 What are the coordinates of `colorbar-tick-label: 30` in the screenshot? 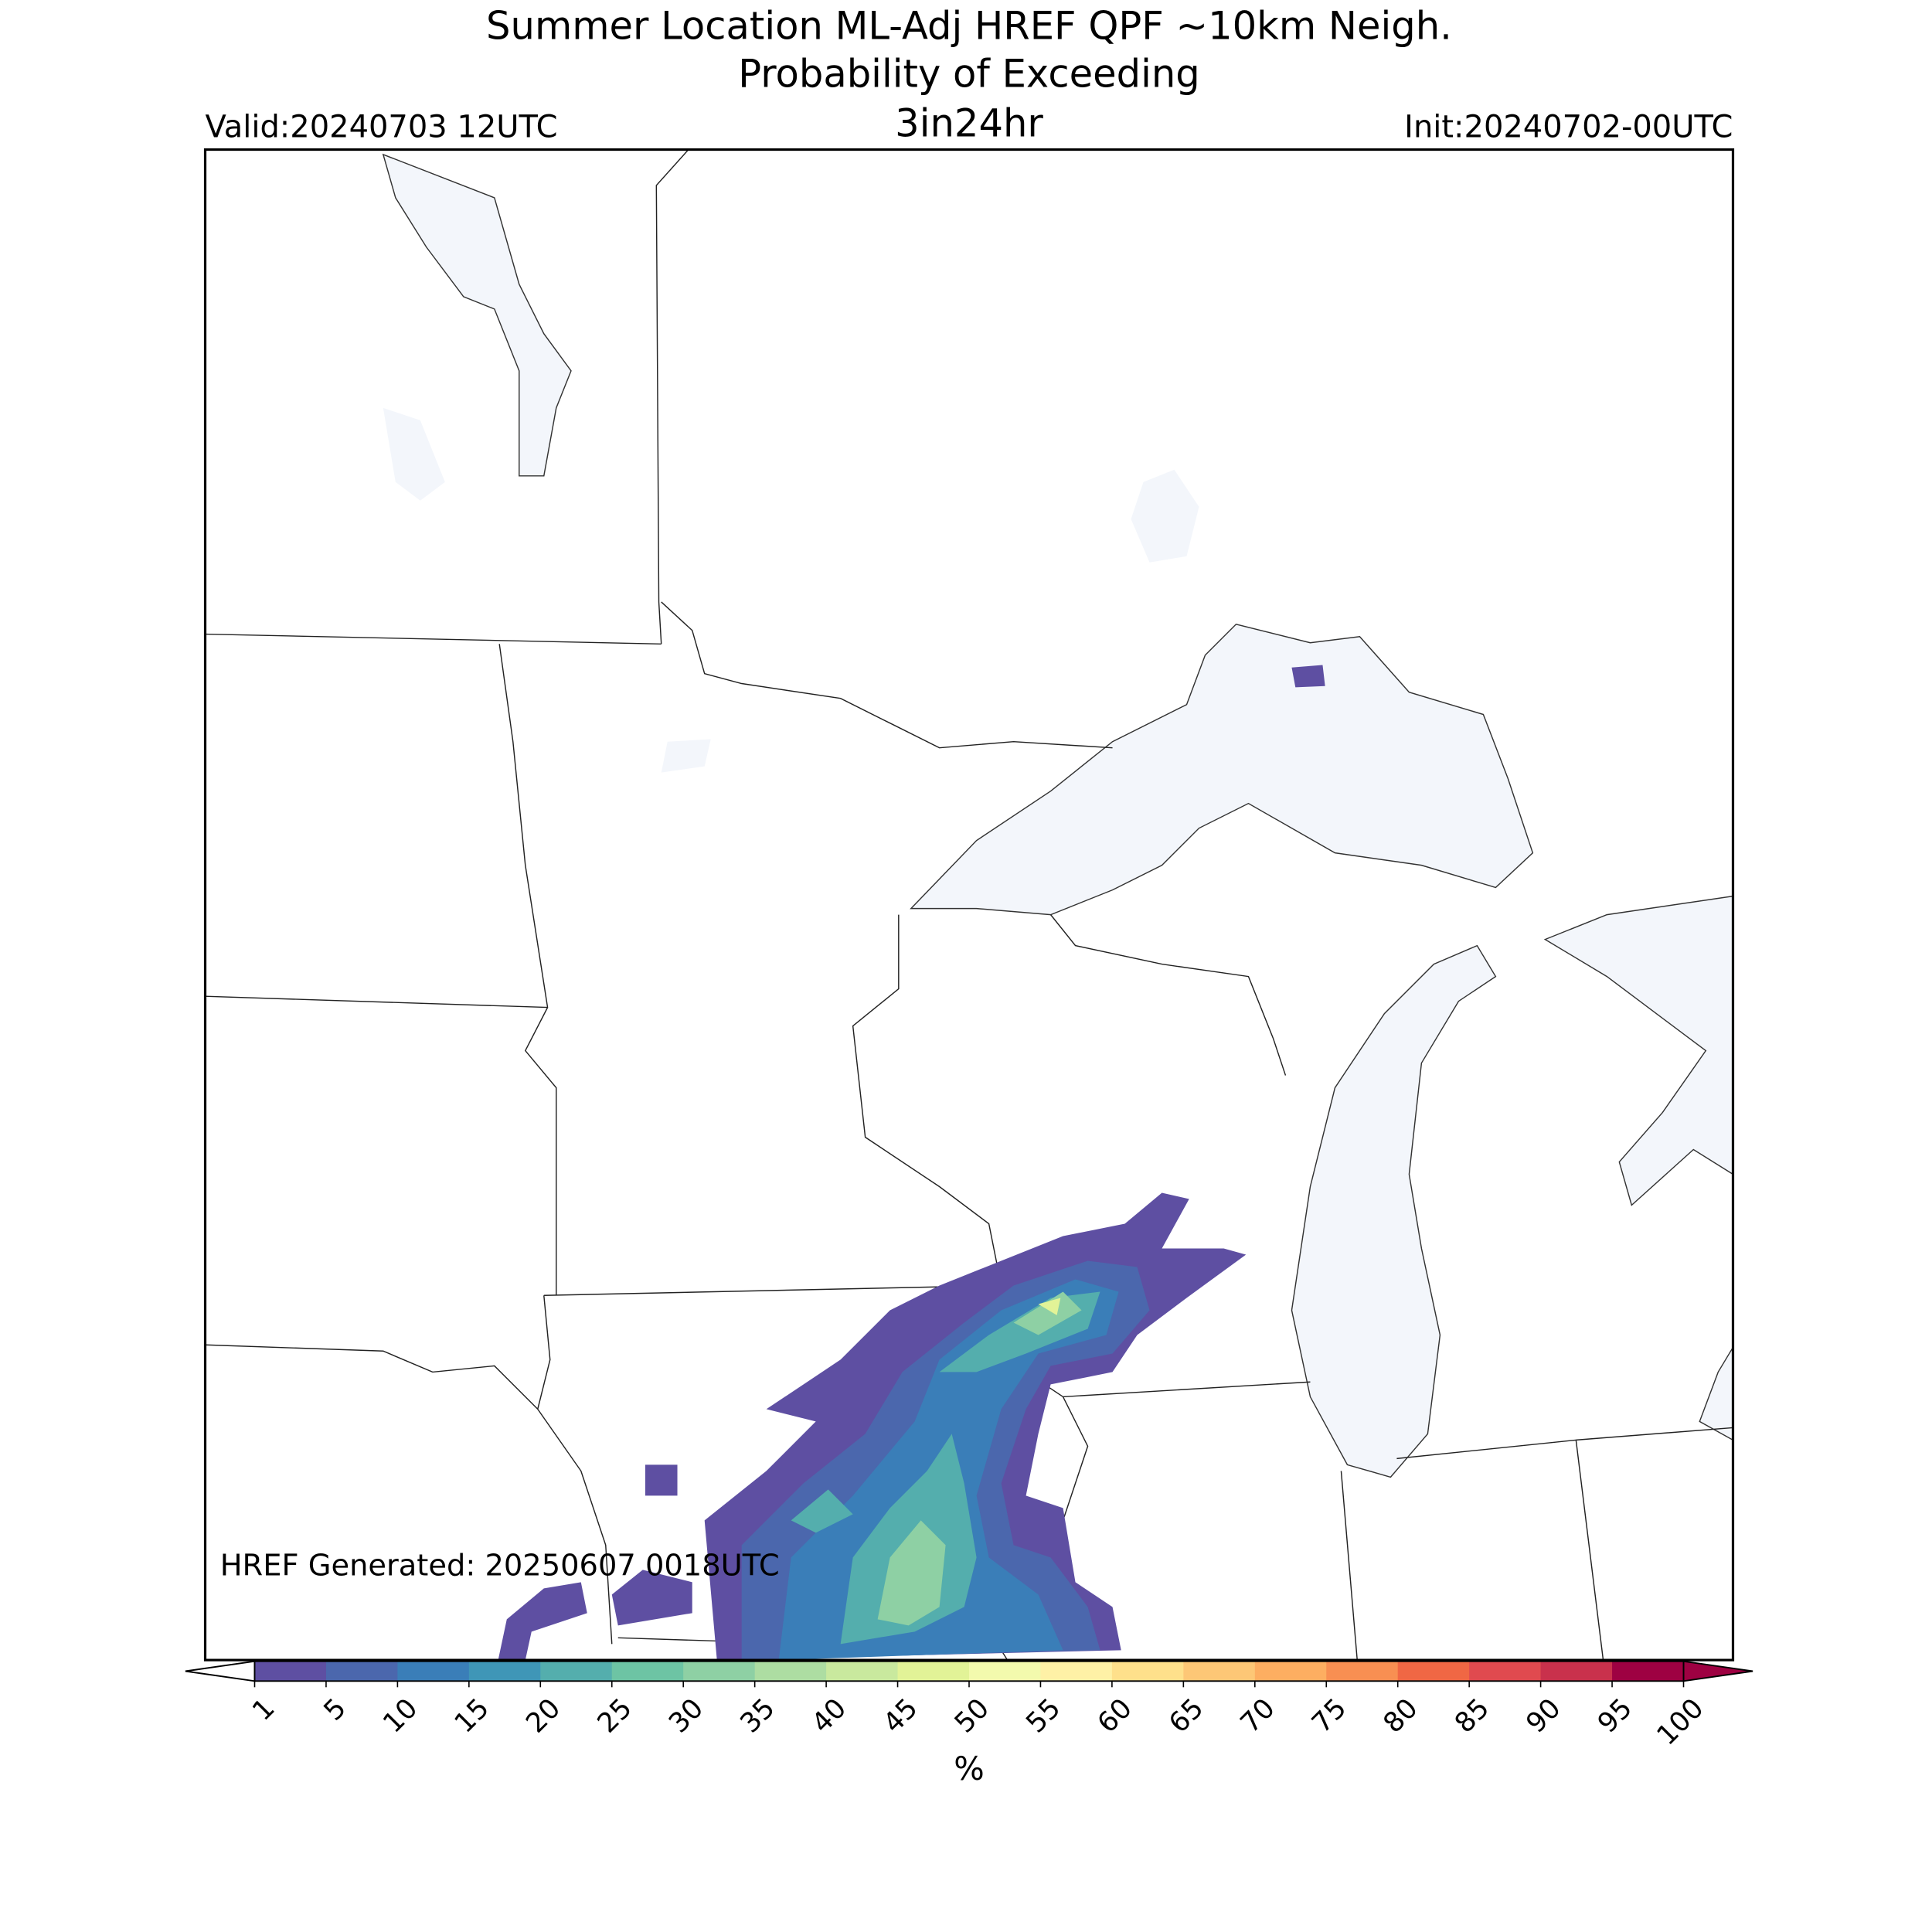 It's located at (687, 1716).